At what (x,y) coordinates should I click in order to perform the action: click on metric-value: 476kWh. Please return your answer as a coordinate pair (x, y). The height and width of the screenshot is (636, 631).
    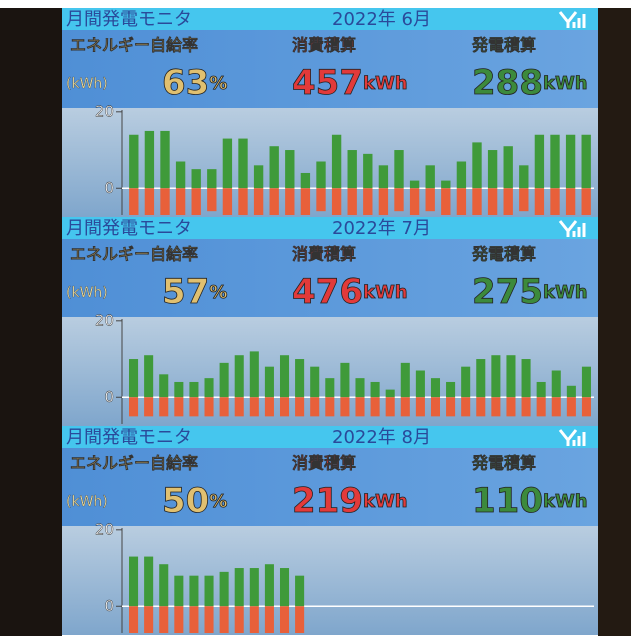
    Looking at the image, I should click on (350, 292).